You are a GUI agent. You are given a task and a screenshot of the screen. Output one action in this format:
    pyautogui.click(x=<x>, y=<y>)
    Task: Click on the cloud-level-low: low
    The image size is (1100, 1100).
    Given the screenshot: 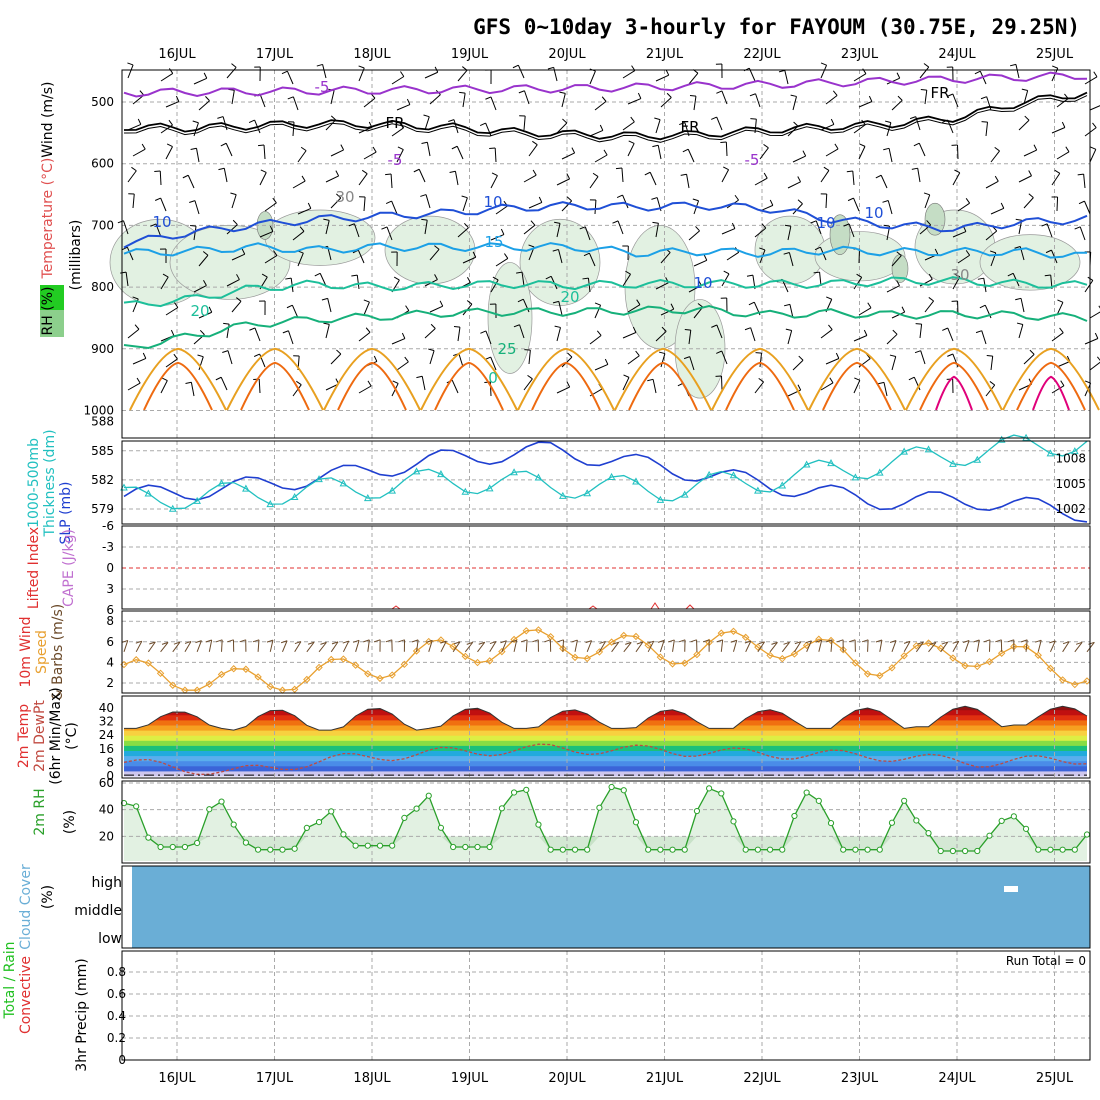 What is the action you would take?
    pyautogui.click(x=110, y=939)
    